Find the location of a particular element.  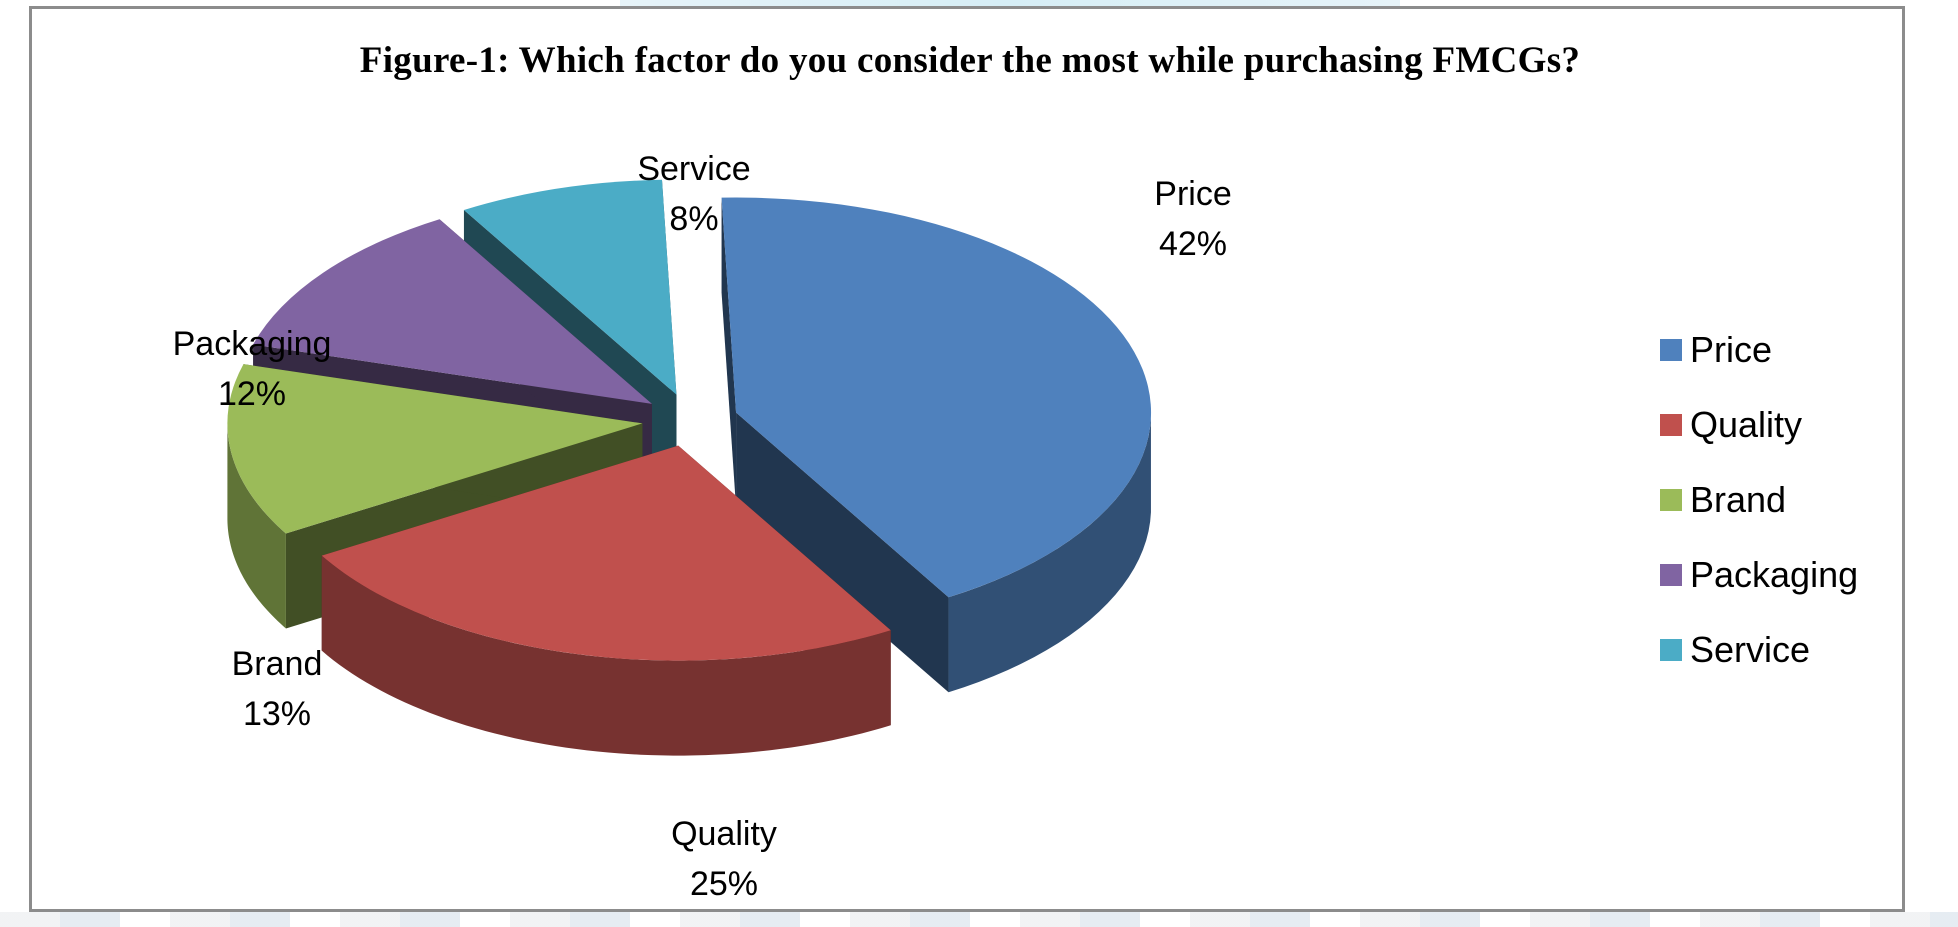

background-strip-bottom is located at coordinates (979, 919).